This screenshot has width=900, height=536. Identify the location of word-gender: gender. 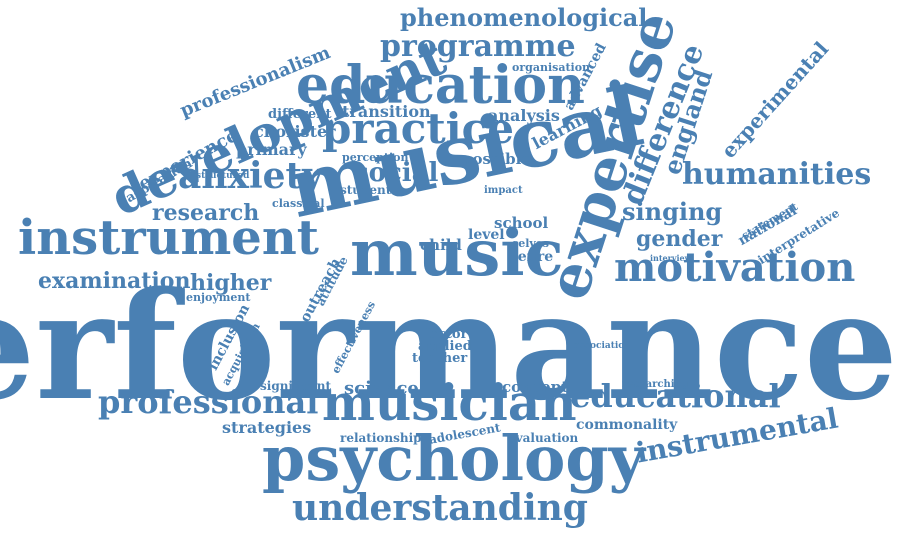
(679, 239).